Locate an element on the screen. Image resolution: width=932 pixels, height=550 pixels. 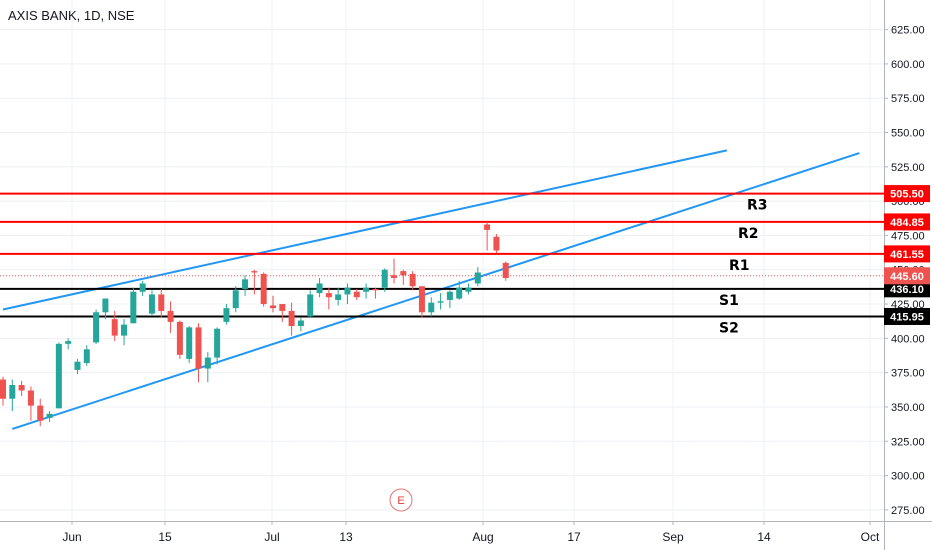
chart-title: AXIS BANK, 1D, NSE is located at coordinates (71, 15).